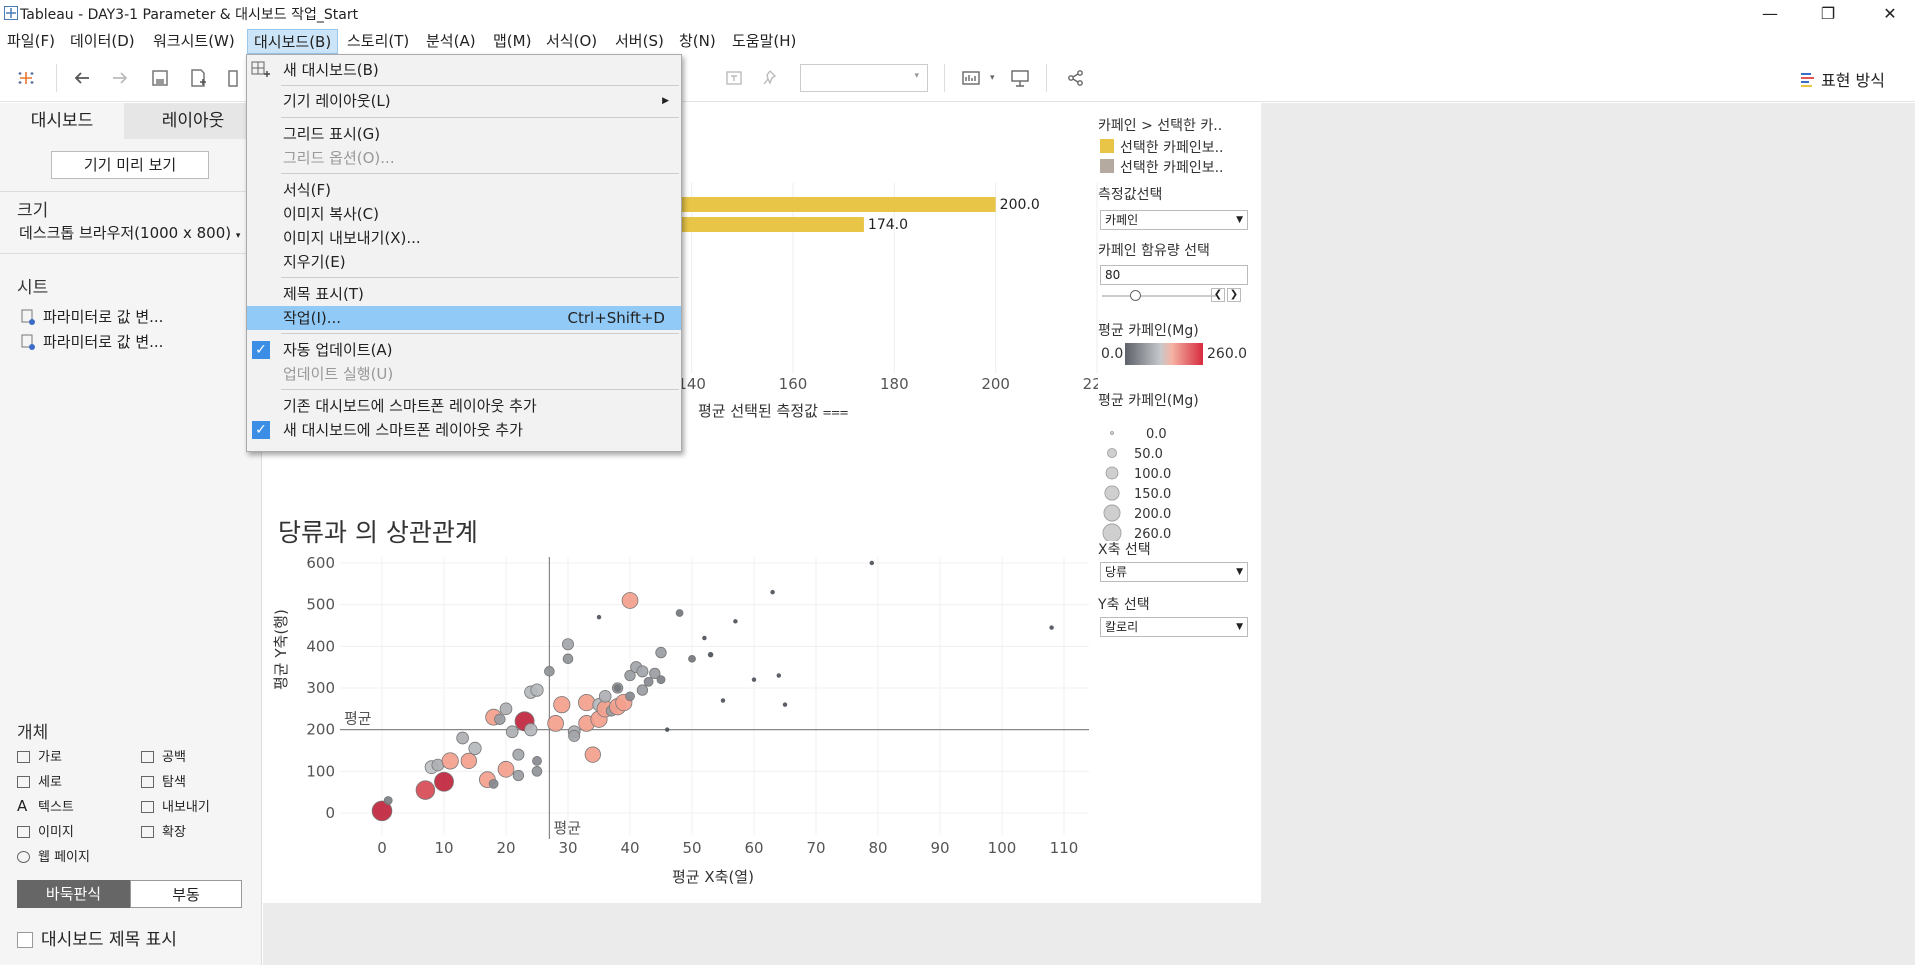 Image resolution: width=1915 pixels, height=965 pixels. What do you see at coordinates (1770, 13) in the screenshot?
I see `minimize-button: —` at bounding box center [1770, 13].